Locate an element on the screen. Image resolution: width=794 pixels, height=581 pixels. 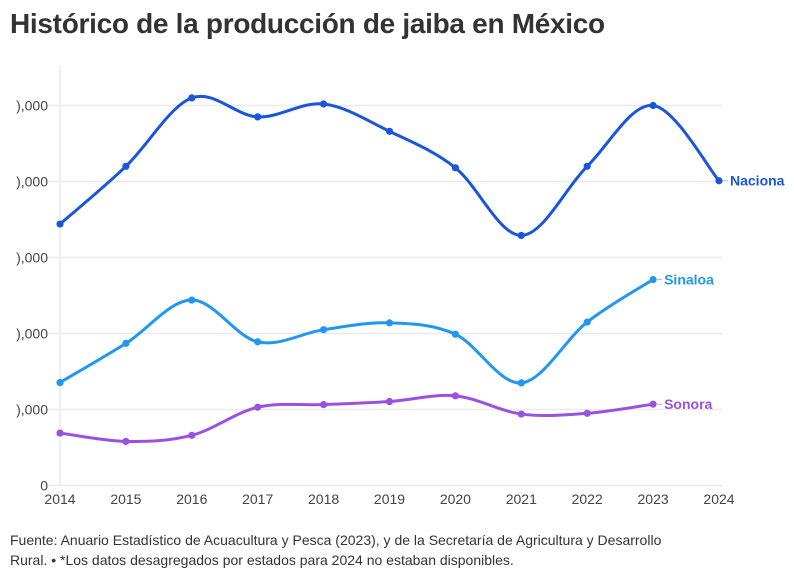
series-labels: Naciona Sinaloa Sonora is located at coordinates (721, 292).